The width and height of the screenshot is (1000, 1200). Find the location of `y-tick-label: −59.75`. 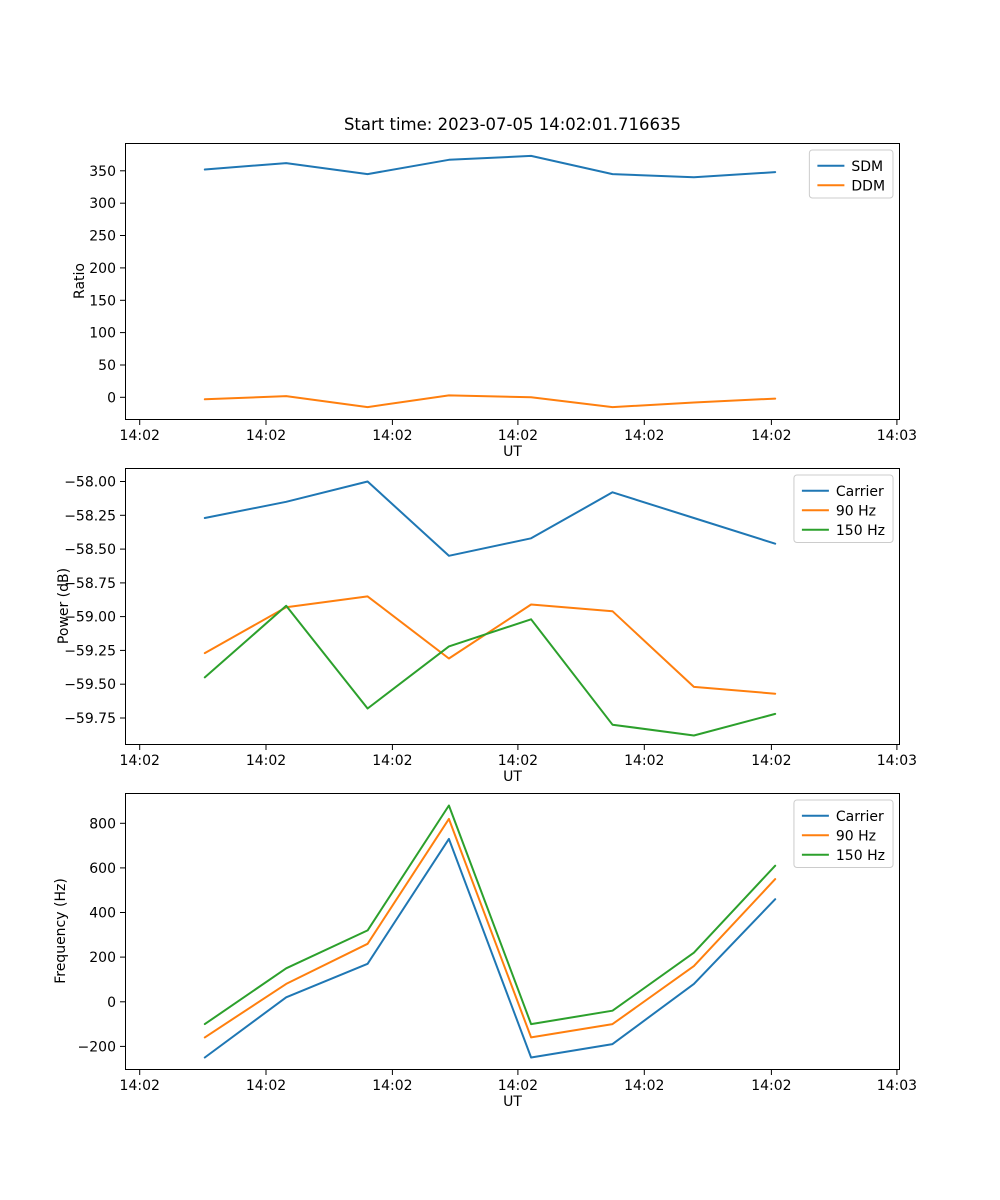

y-tick-label: −59.75 is located at coordinates (90, 719).